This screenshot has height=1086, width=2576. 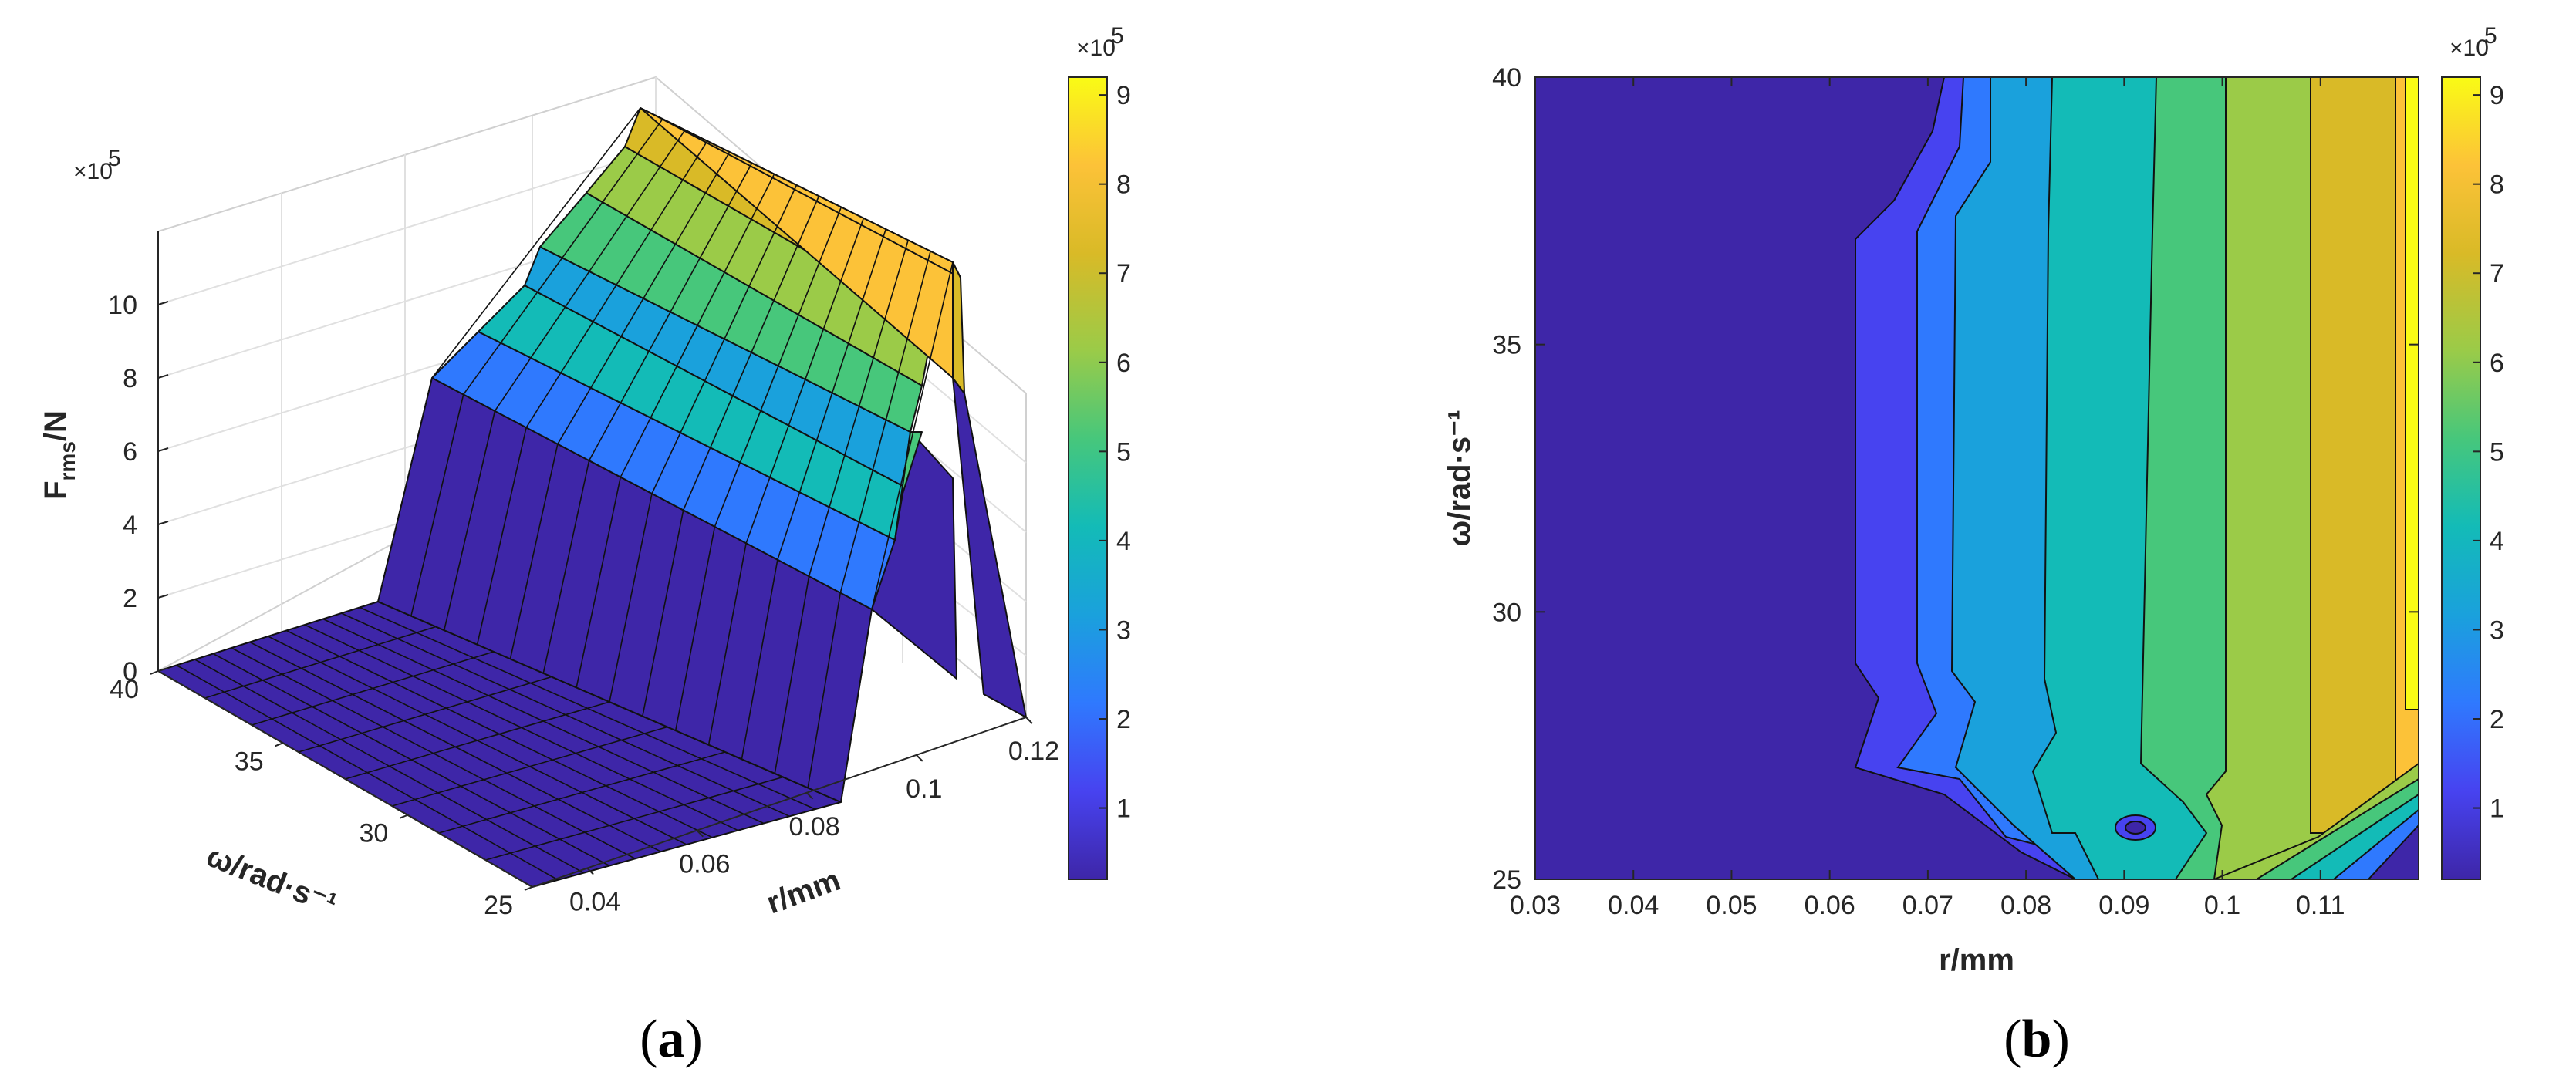 I want to click on svg-text: Frms/N, so click(x=59, y=455).